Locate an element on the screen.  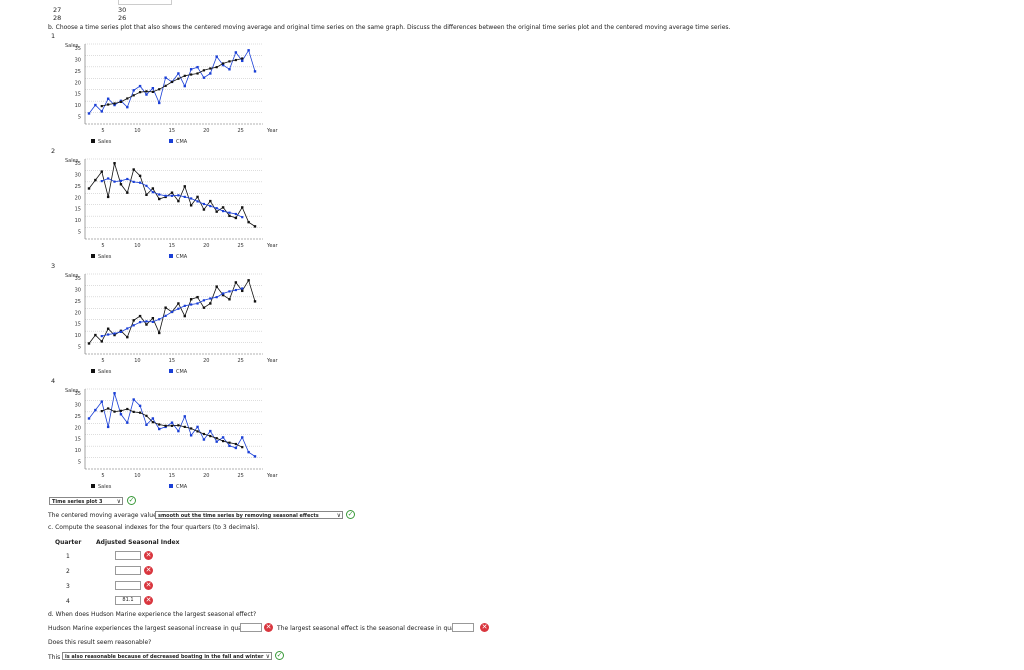
row-27-label: 27 is located at coordinates (57, 10).